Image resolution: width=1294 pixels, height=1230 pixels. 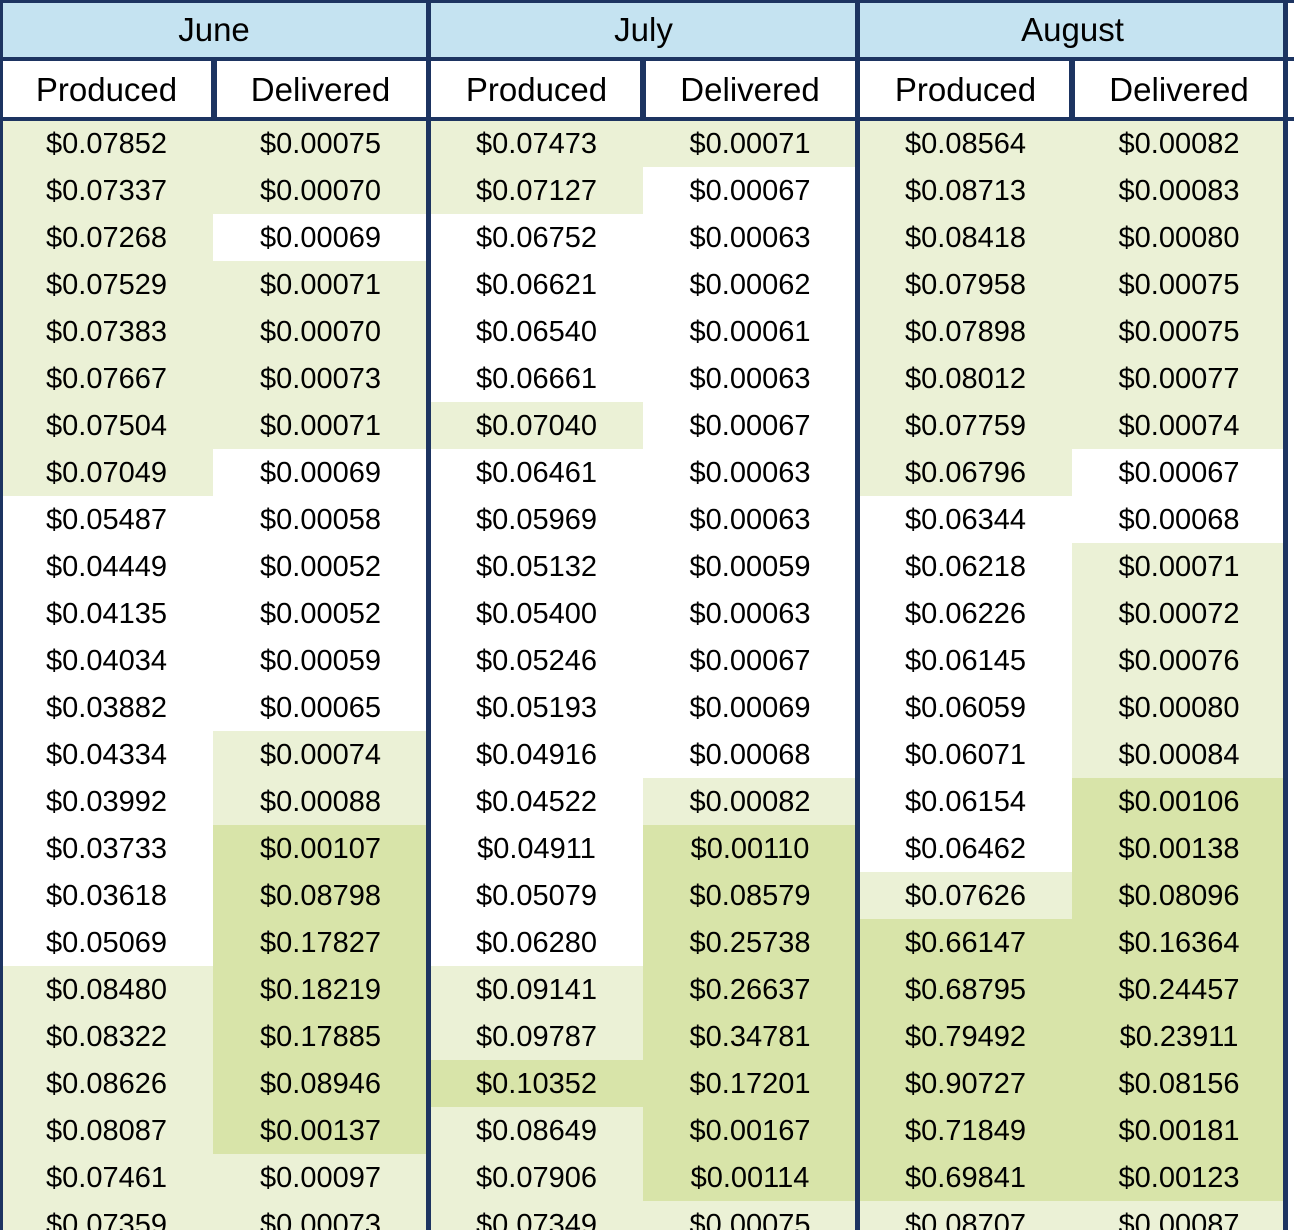 I want to click on table-cell: $0.05193, so click(x=536, y=707).